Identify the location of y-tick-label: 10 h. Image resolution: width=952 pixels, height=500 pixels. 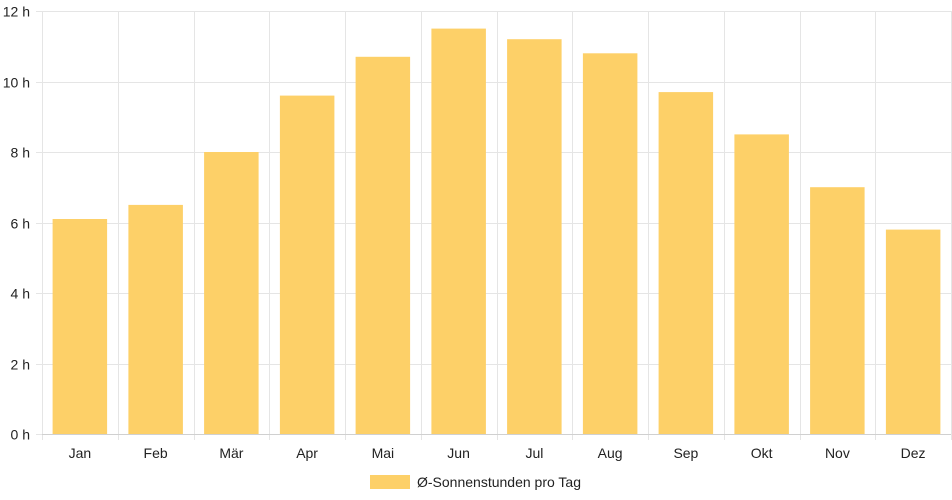
(16, 83).